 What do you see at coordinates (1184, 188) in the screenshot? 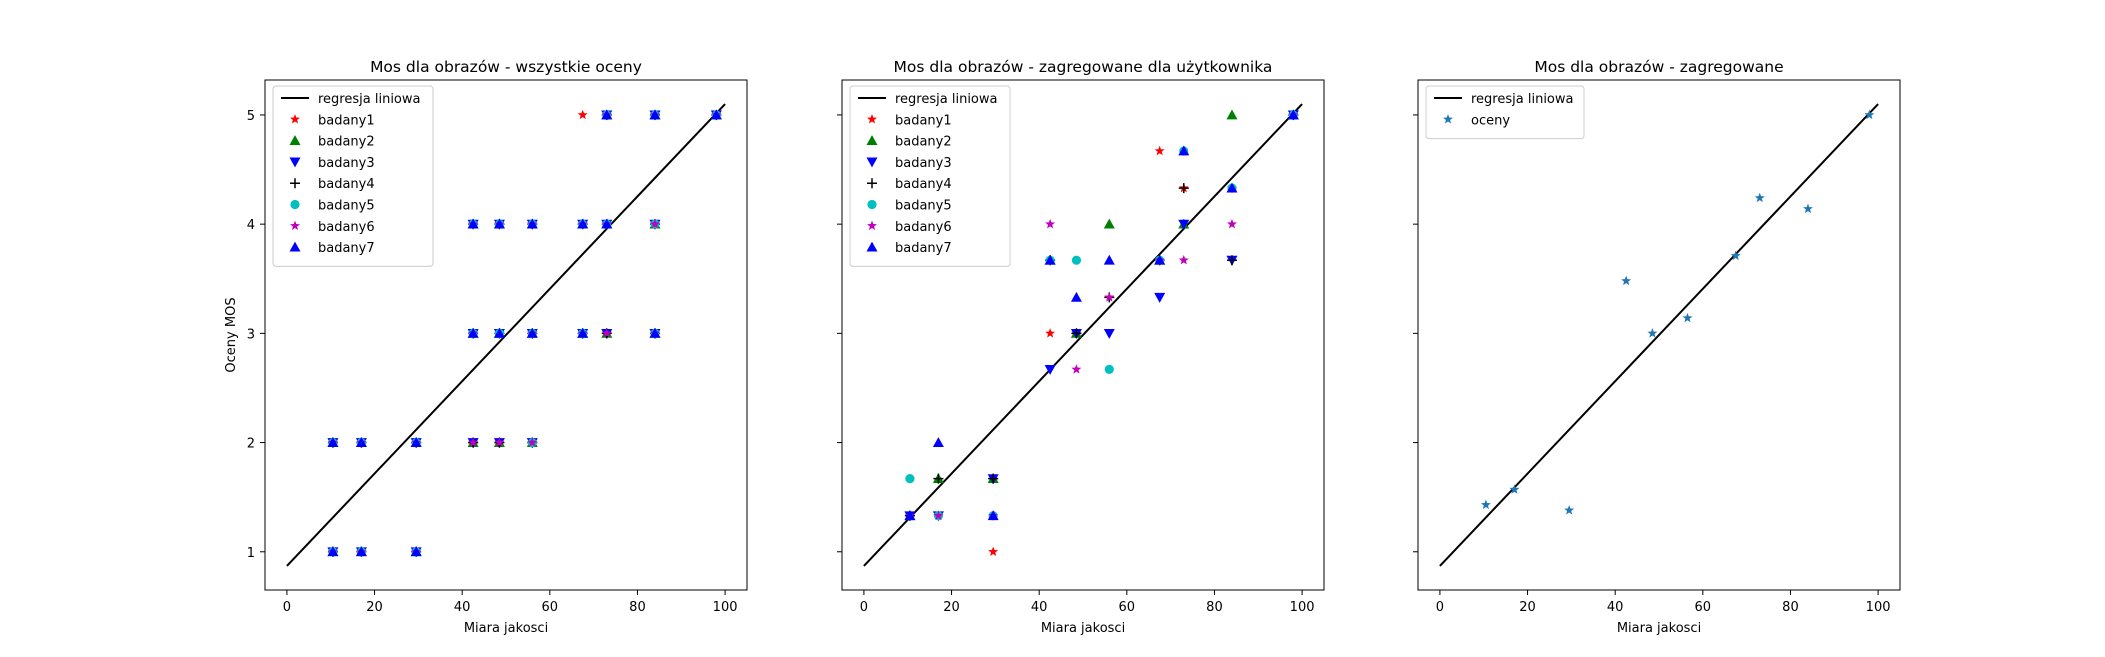
I see `data-point-badany4` at bounding box center [1184, 188].